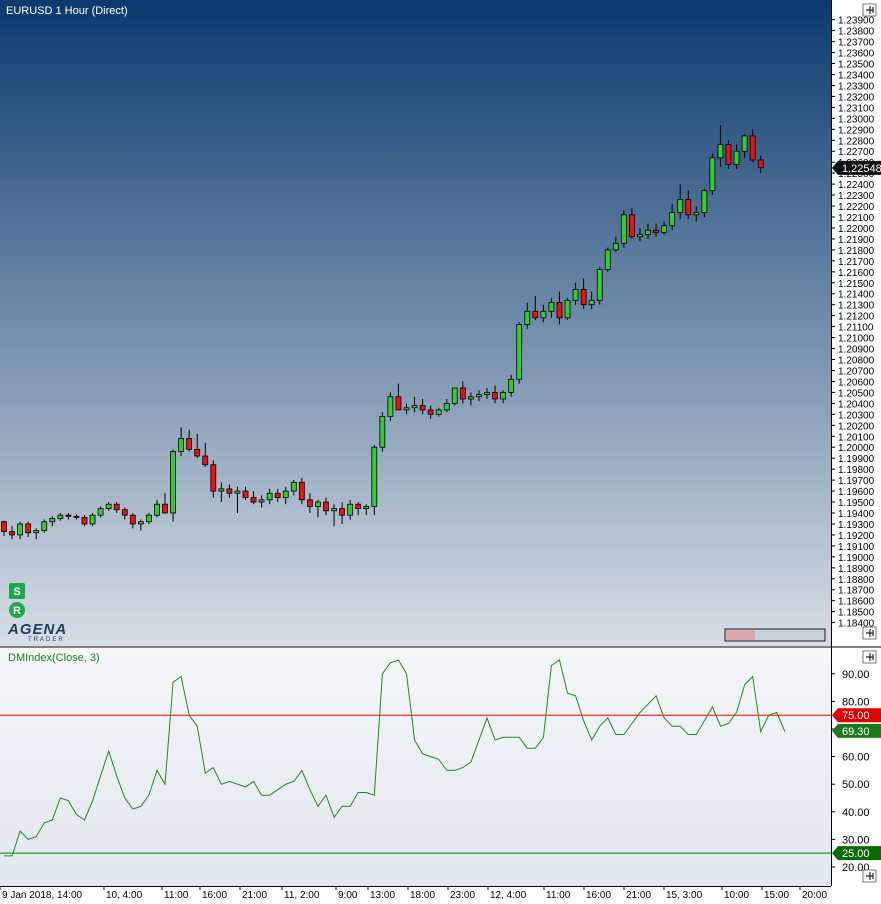  I want to click on price-tick-label: 1.18600, so click(856, 602).